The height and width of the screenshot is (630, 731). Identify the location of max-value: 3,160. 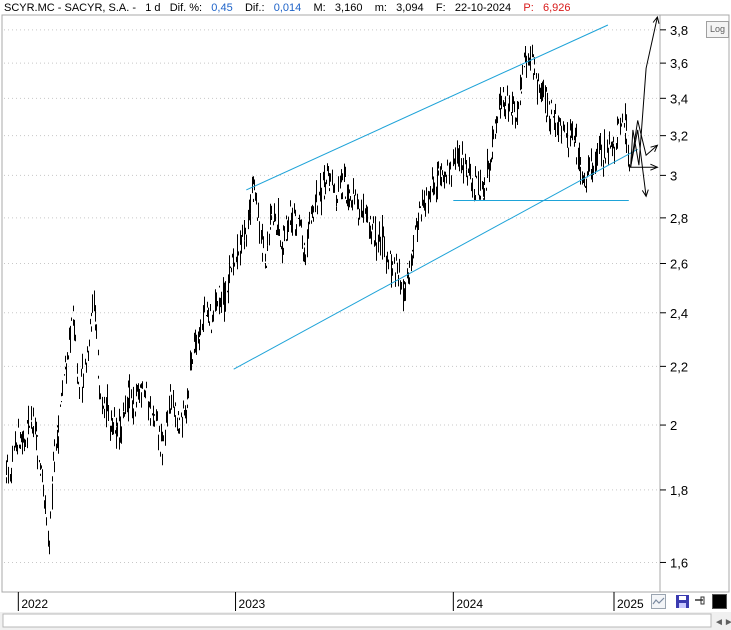
(348, 8).